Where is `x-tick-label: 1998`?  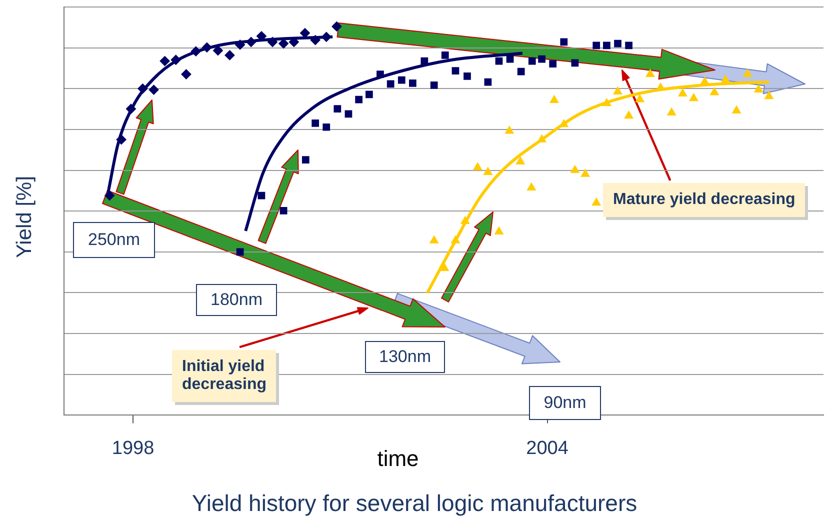
x-tick-label: 1998 is located at coordinates (133, 448).